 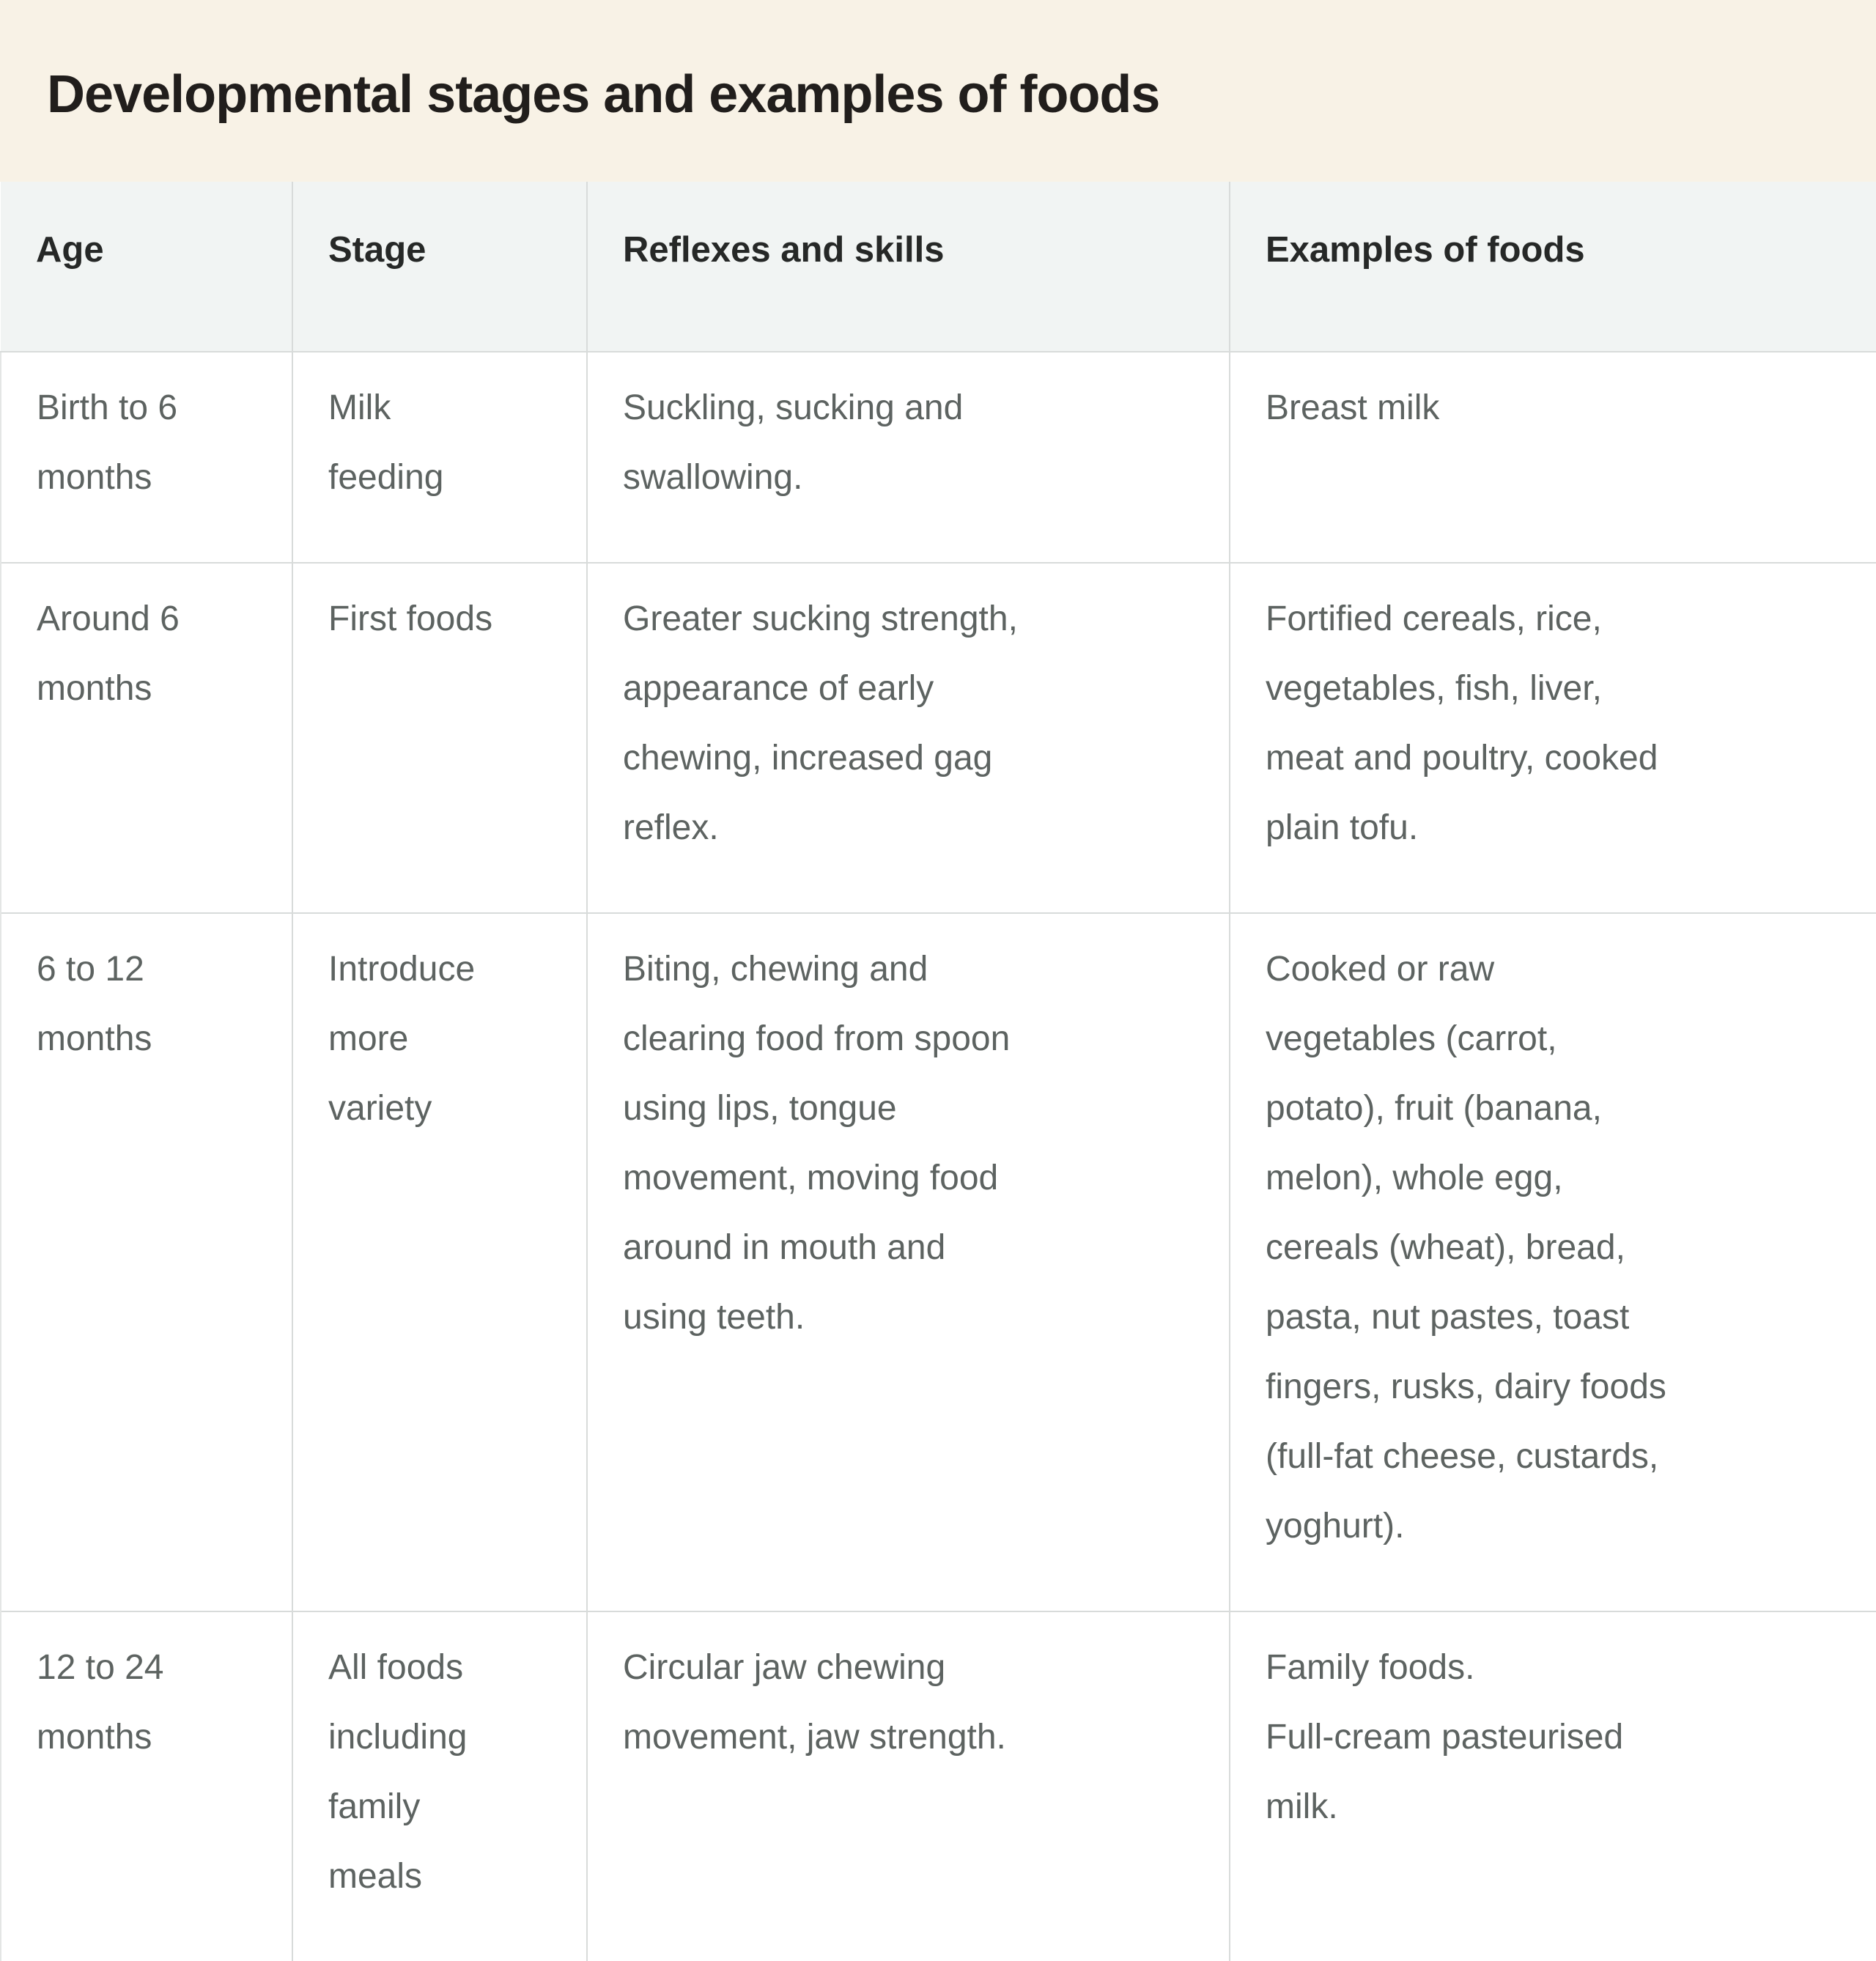 What do you see at coordinates (439, 267) in the screenshot?
I see `column-header-stage: Stage` at bounding box center [439, 267].